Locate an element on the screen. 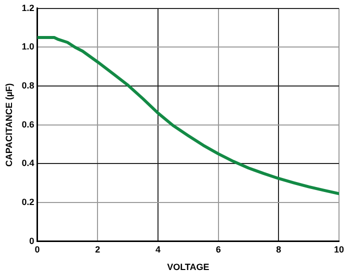  x-tick-label: 4 is located at coordinates (157, 249).